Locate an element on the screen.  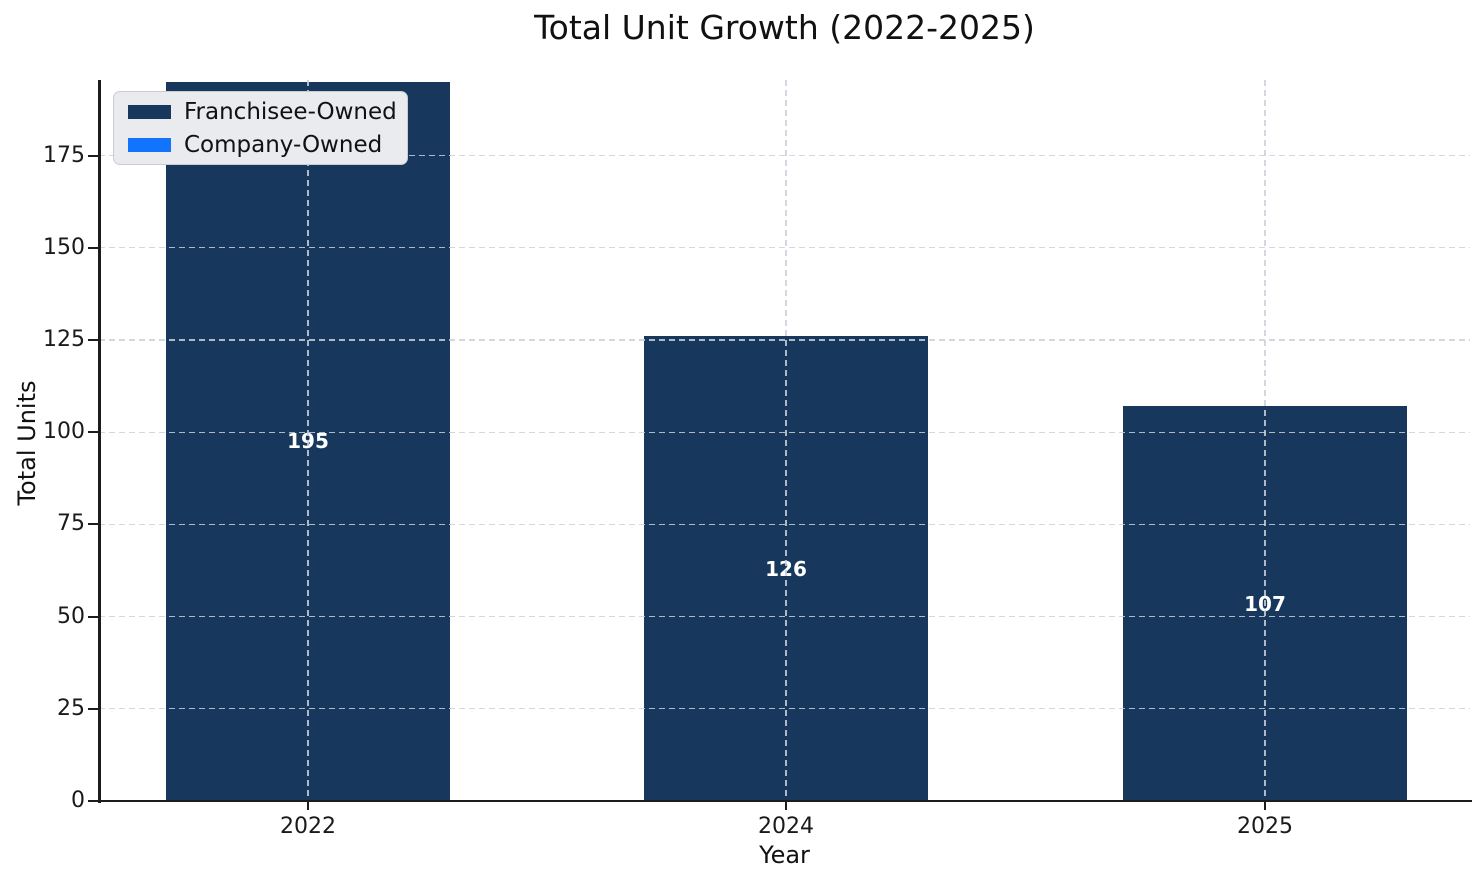
y-axis-spine is located at coordinates (99, 441).